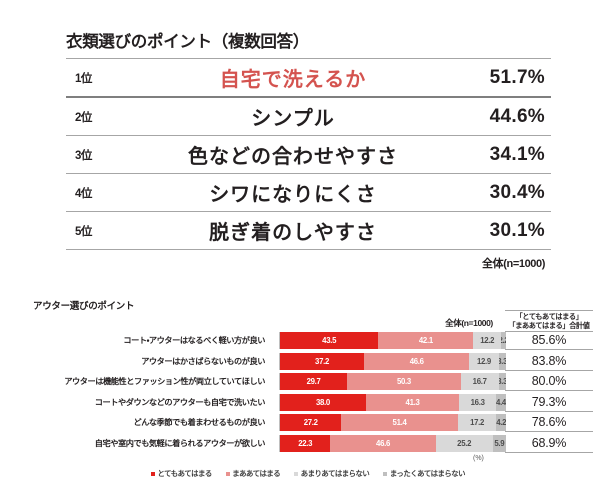  What do you see at coordinates (293, 157) in the screenshot?
I see `rank-item-name: 色などの合わせやすさ` at bounding box center [293, 157].